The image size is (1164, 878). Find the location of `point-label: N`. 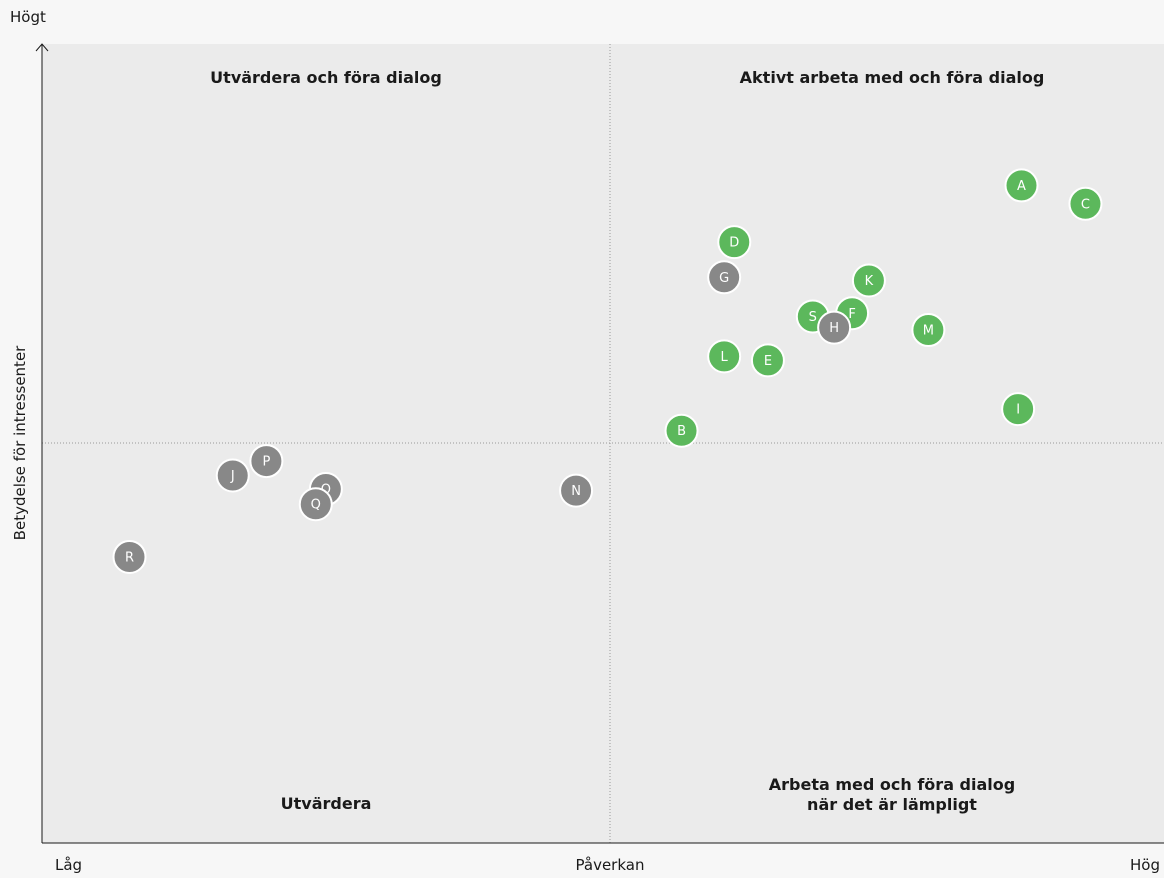

point-label: N is located at coordinates (576, 491).